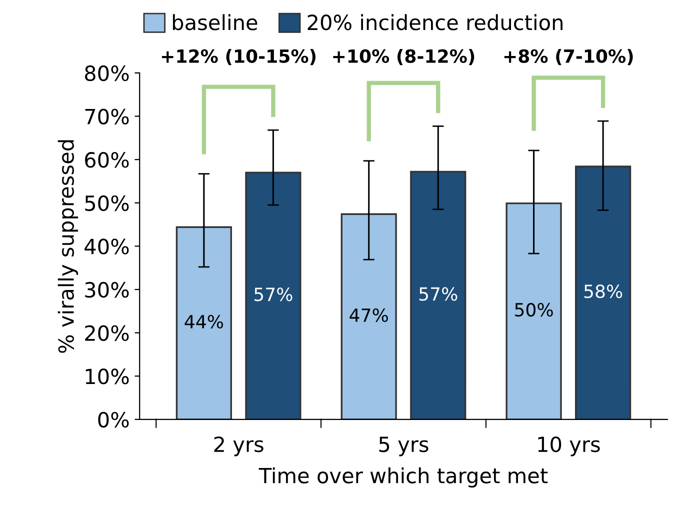 The image size is (681, 521). I want to click on data-label: 58%, so click(603, 291).